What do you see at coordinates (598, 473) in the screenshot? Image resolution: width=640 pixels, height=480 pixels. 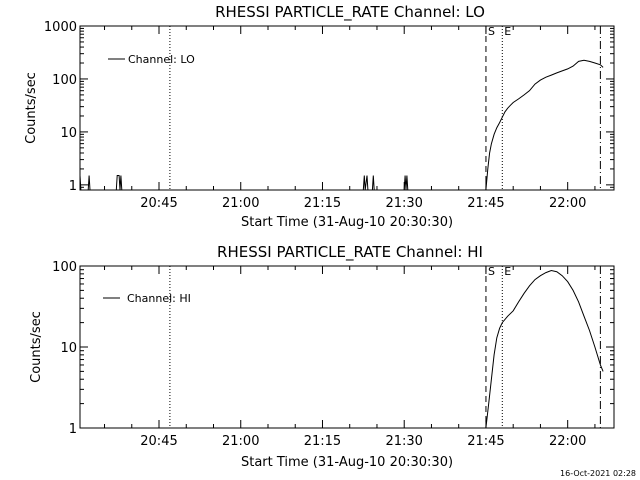 I see `footer-timestamp: 16-Oct-2021 02:28` at bounding box center [598, 473].